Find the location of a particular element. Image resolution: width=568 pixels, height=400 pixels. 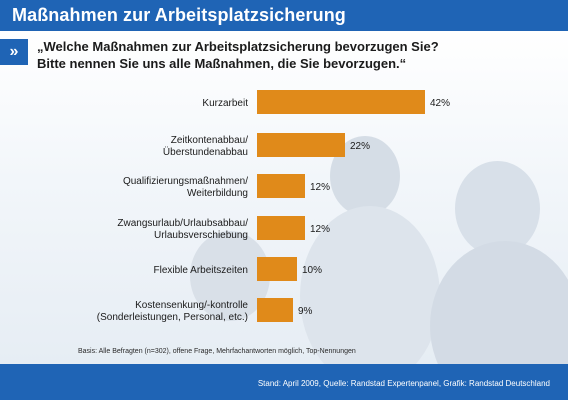

category-label-0-0: Kurzarbeit is located at coordinates (225, 103).